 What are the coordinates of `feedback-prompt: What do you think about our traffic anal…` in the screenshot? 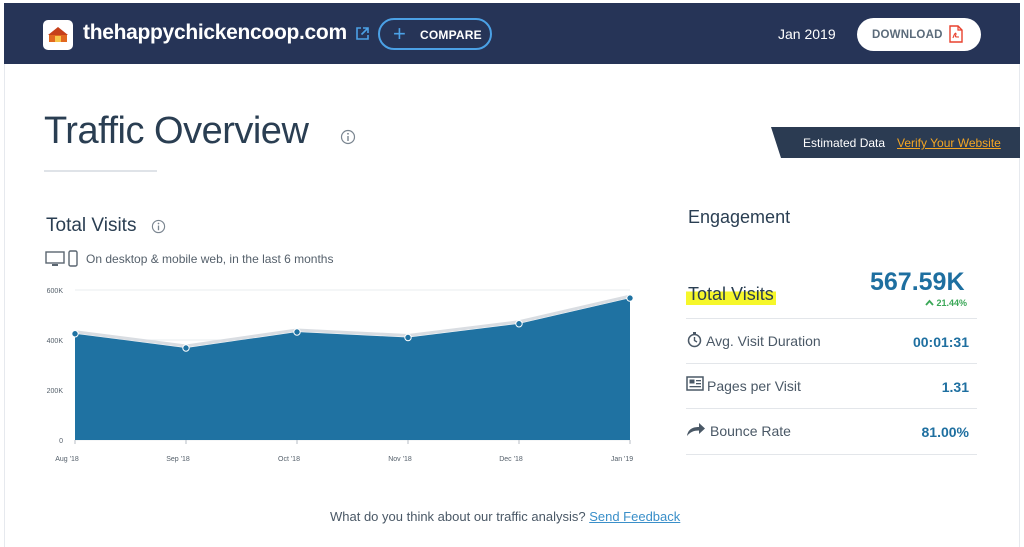 It's located at (505, 516).